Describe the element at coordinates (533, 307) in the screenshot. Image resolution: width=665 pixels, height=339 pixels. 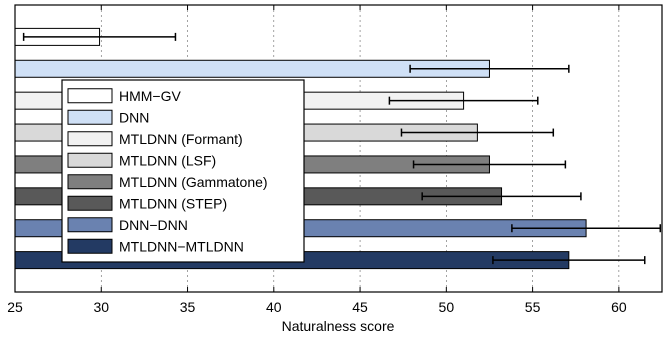
I see `x-tick-label: 55` at that location.